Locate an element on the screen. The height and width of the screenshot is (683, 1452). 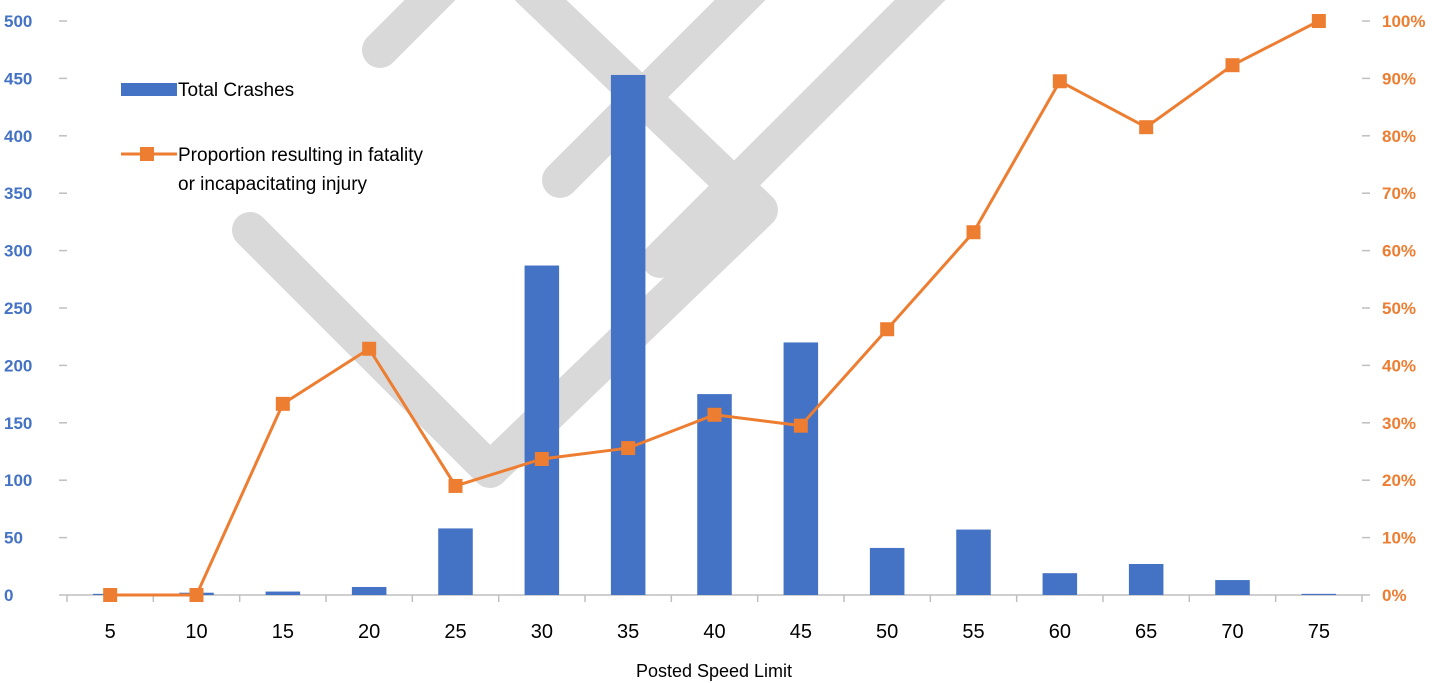
legend-label-proportion-line1: Proportion resulting in fatality is located at coordinates (301, 155).